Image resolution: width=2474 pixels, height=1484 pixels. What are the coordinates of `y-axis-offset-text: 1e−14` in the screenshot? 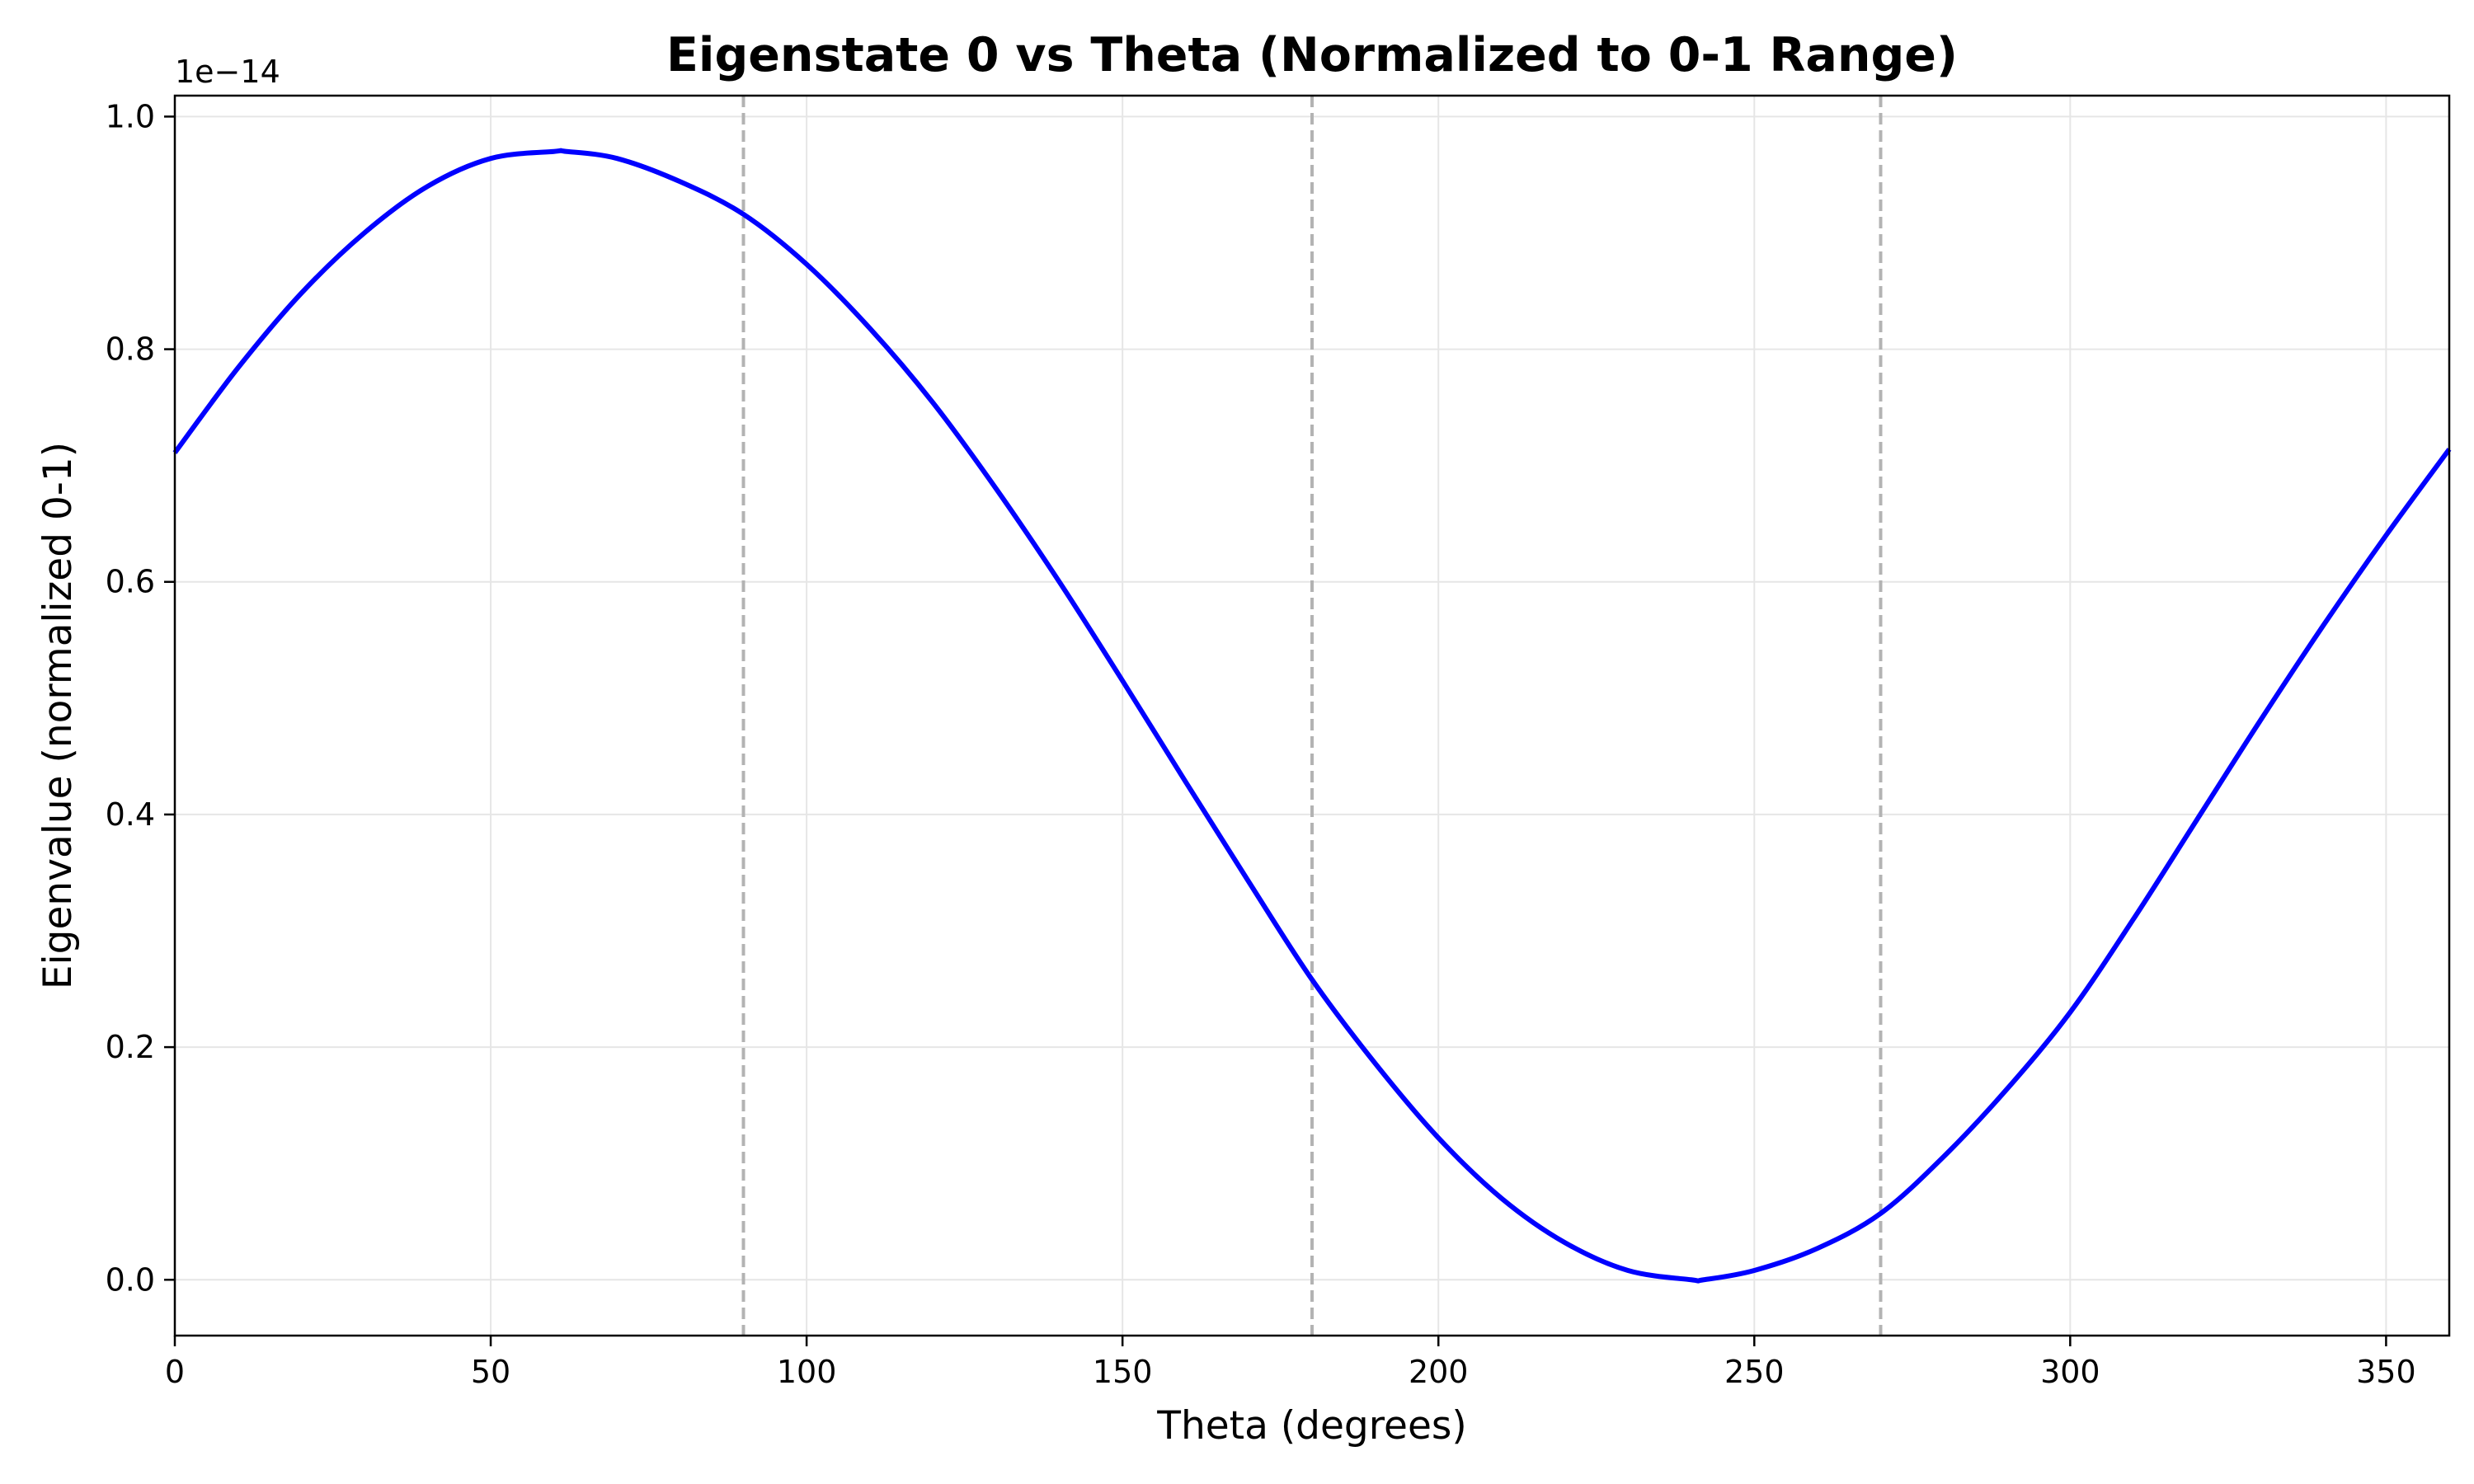 It's located at (227, 72).